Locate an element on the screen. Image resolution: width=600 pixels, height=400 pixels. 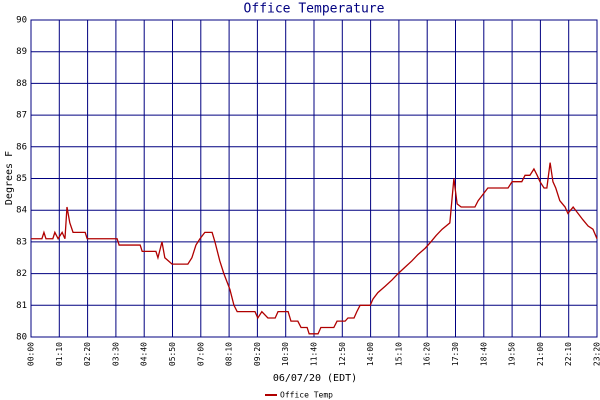
x-tick-label: 03:30 is located at coordinates (115, 354).